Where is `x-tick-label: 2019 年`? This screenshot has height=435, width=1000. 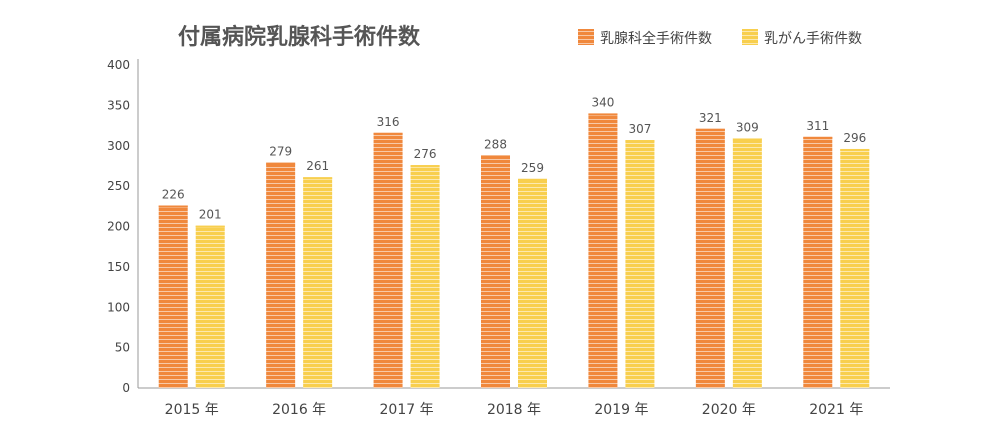 x-tick-label: 2019 年 is located at coordinates (621, 410).